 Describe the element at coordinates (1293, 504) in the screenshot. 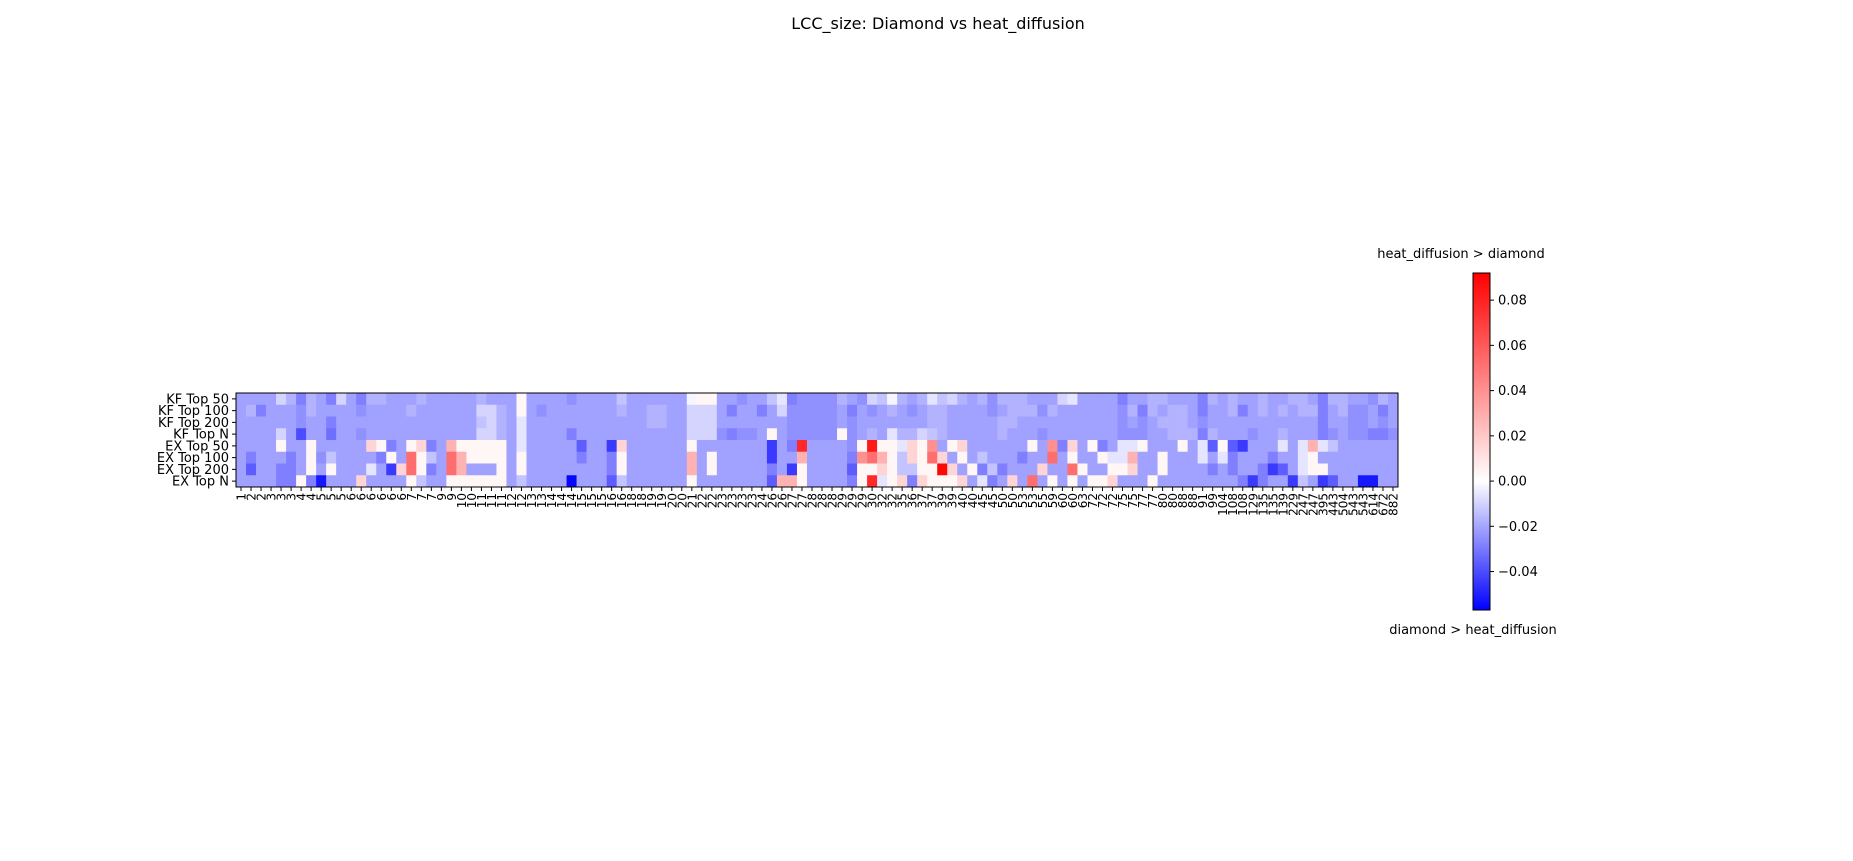

I see `column-label: 229` at that location.